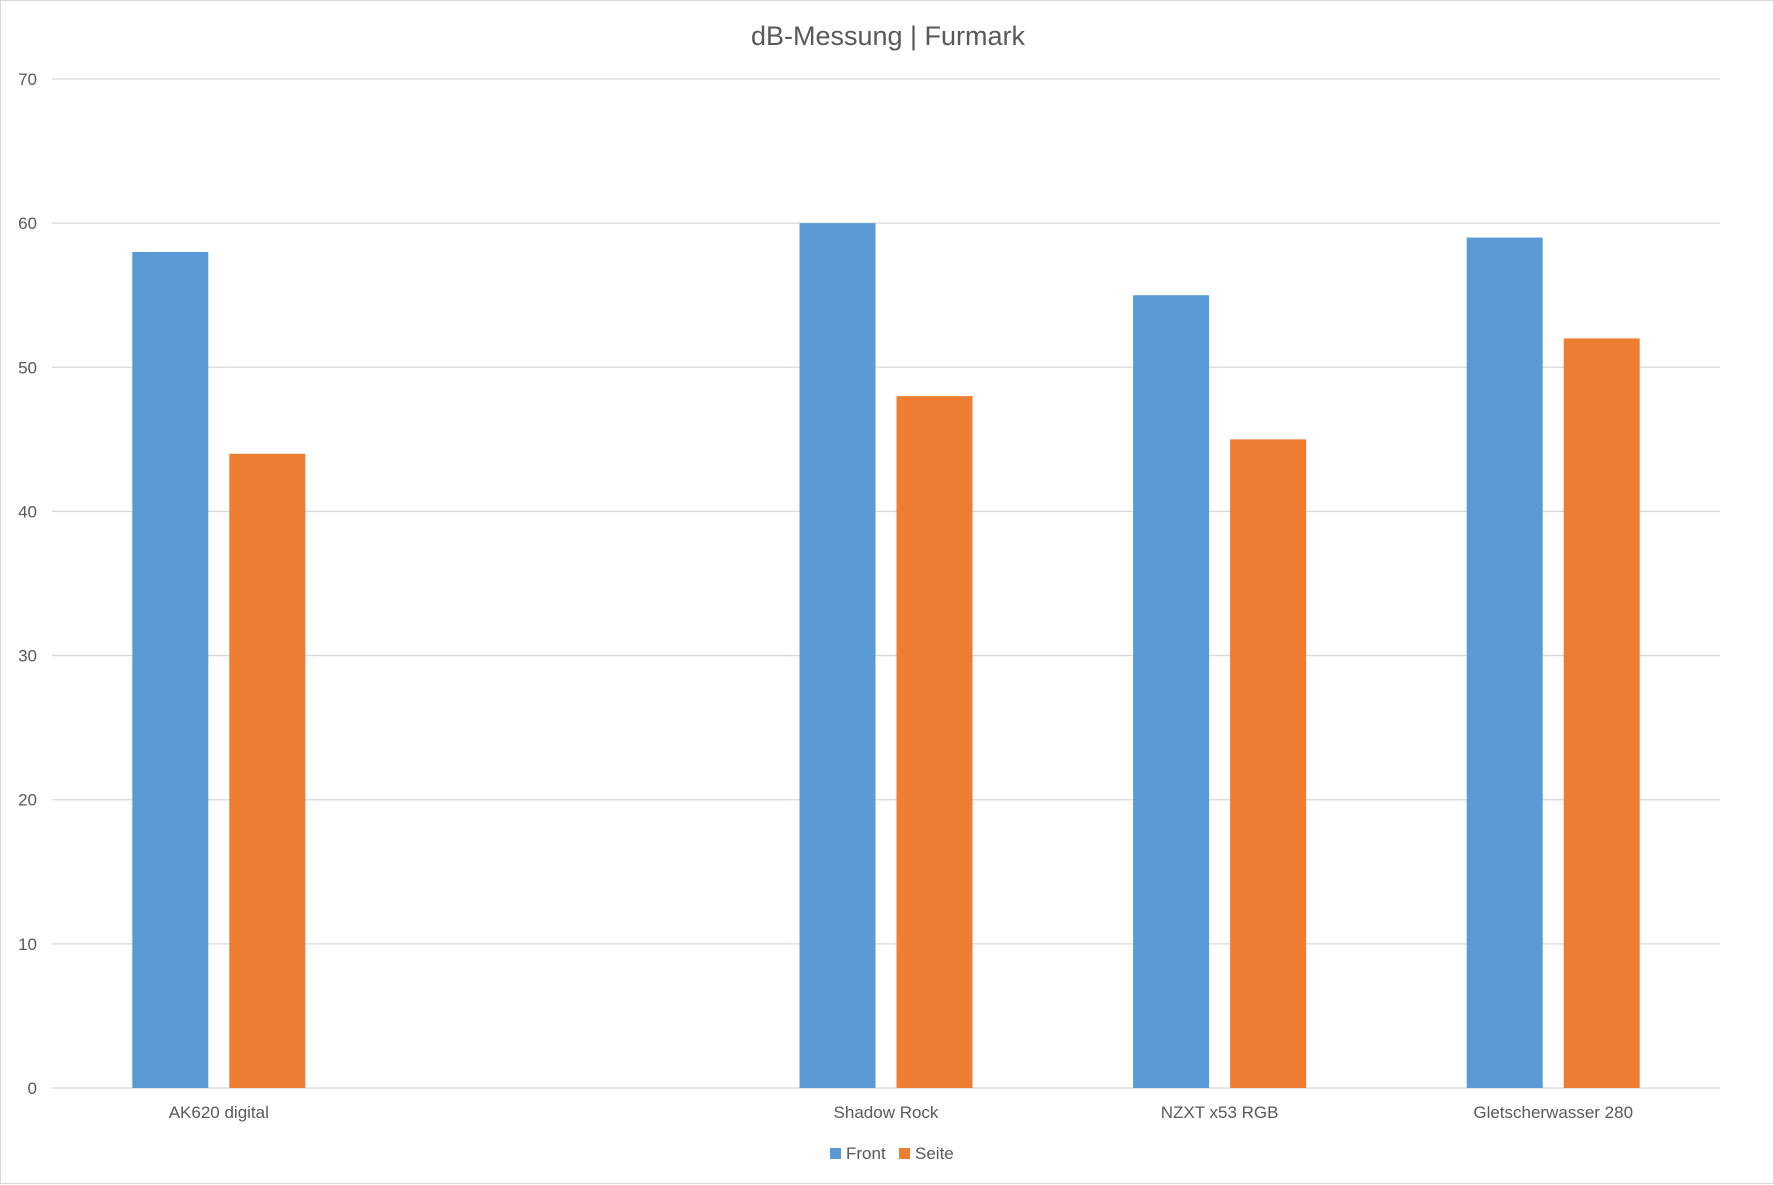 The width and height of the screenshot is (1774, 1185). Describe the element at coordinates (27, 367) in the screenshot. I see `y-tick-label: 50` at that location.